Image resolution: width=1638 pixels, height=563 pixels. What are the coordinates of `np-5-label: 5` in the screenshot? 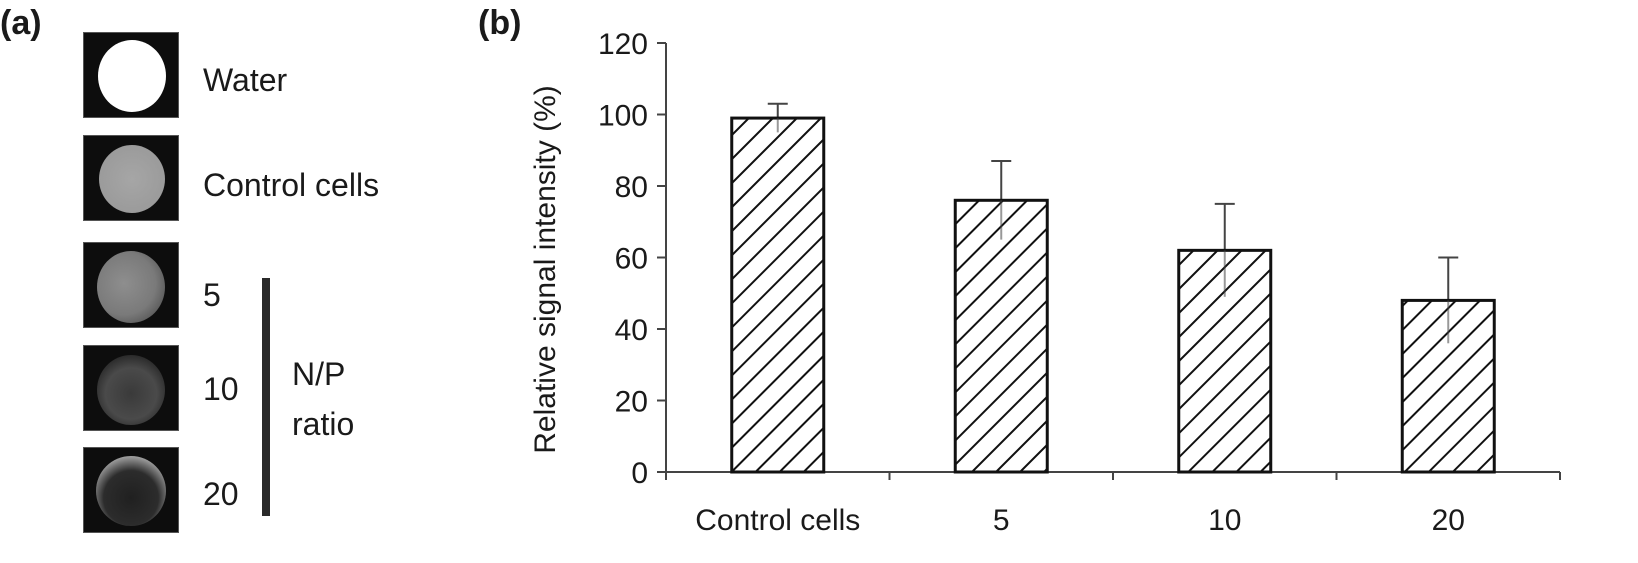 It's located at (212, 295).